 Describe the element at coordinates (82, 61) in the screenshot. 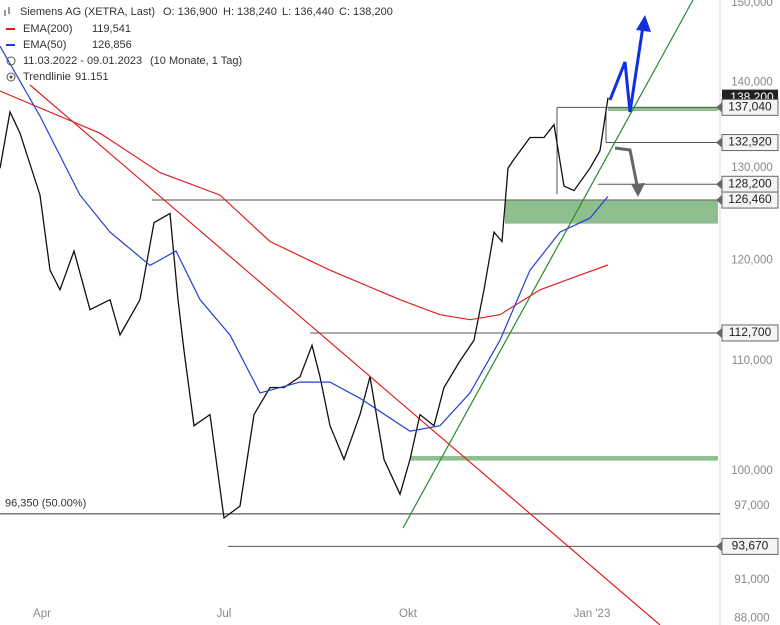

I see `period: 11.03.2022 - 09.01.2023` at that location.